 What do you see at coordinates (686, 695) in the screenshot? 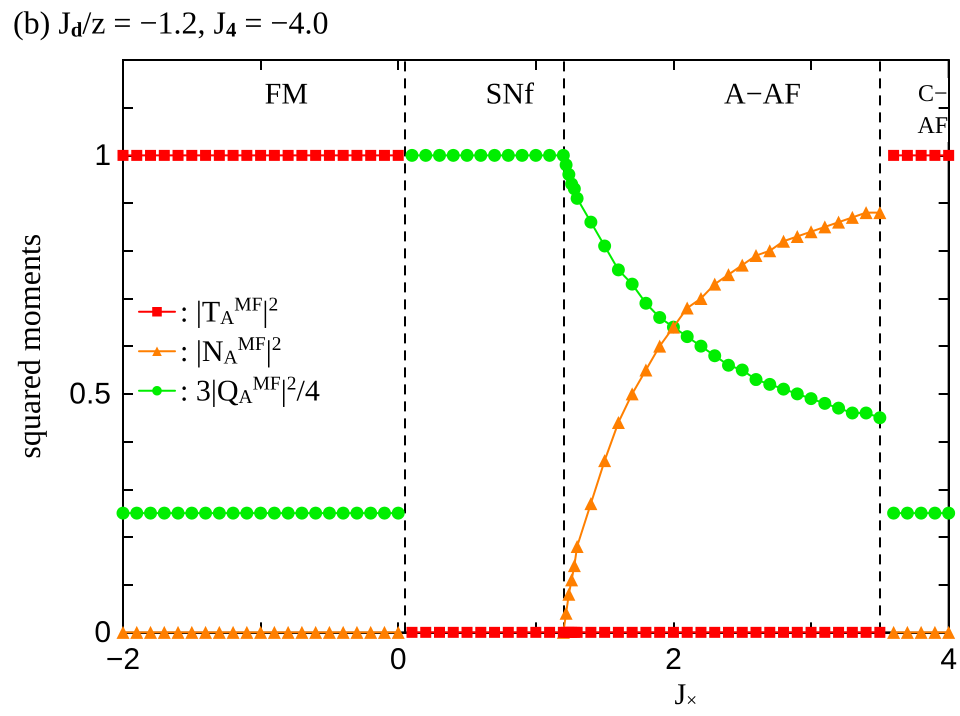
I see `x-axis-title: J×` at bounding box center [686, 695].